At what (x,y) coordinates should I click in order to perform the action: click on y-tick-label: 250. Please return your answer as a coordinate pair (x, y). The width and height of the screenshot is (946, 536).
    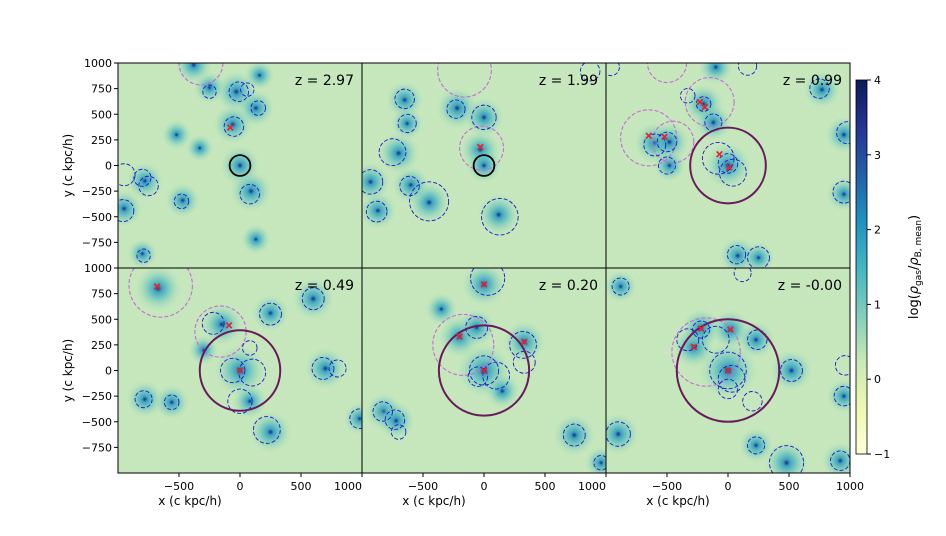
    Looking at the image, I should click on (101, 140).